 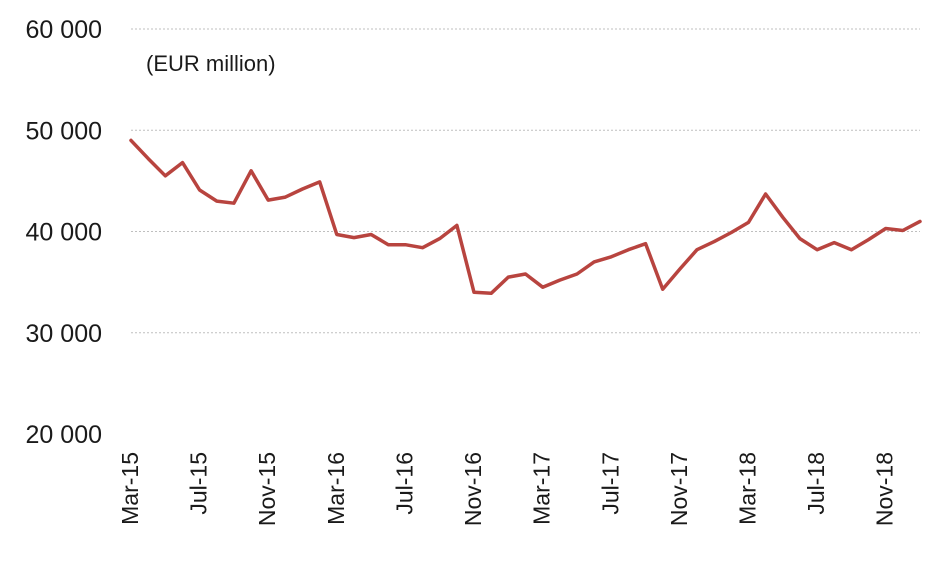 I want to click on x-tick-label: Jul-18, so click(x=816, y=483).